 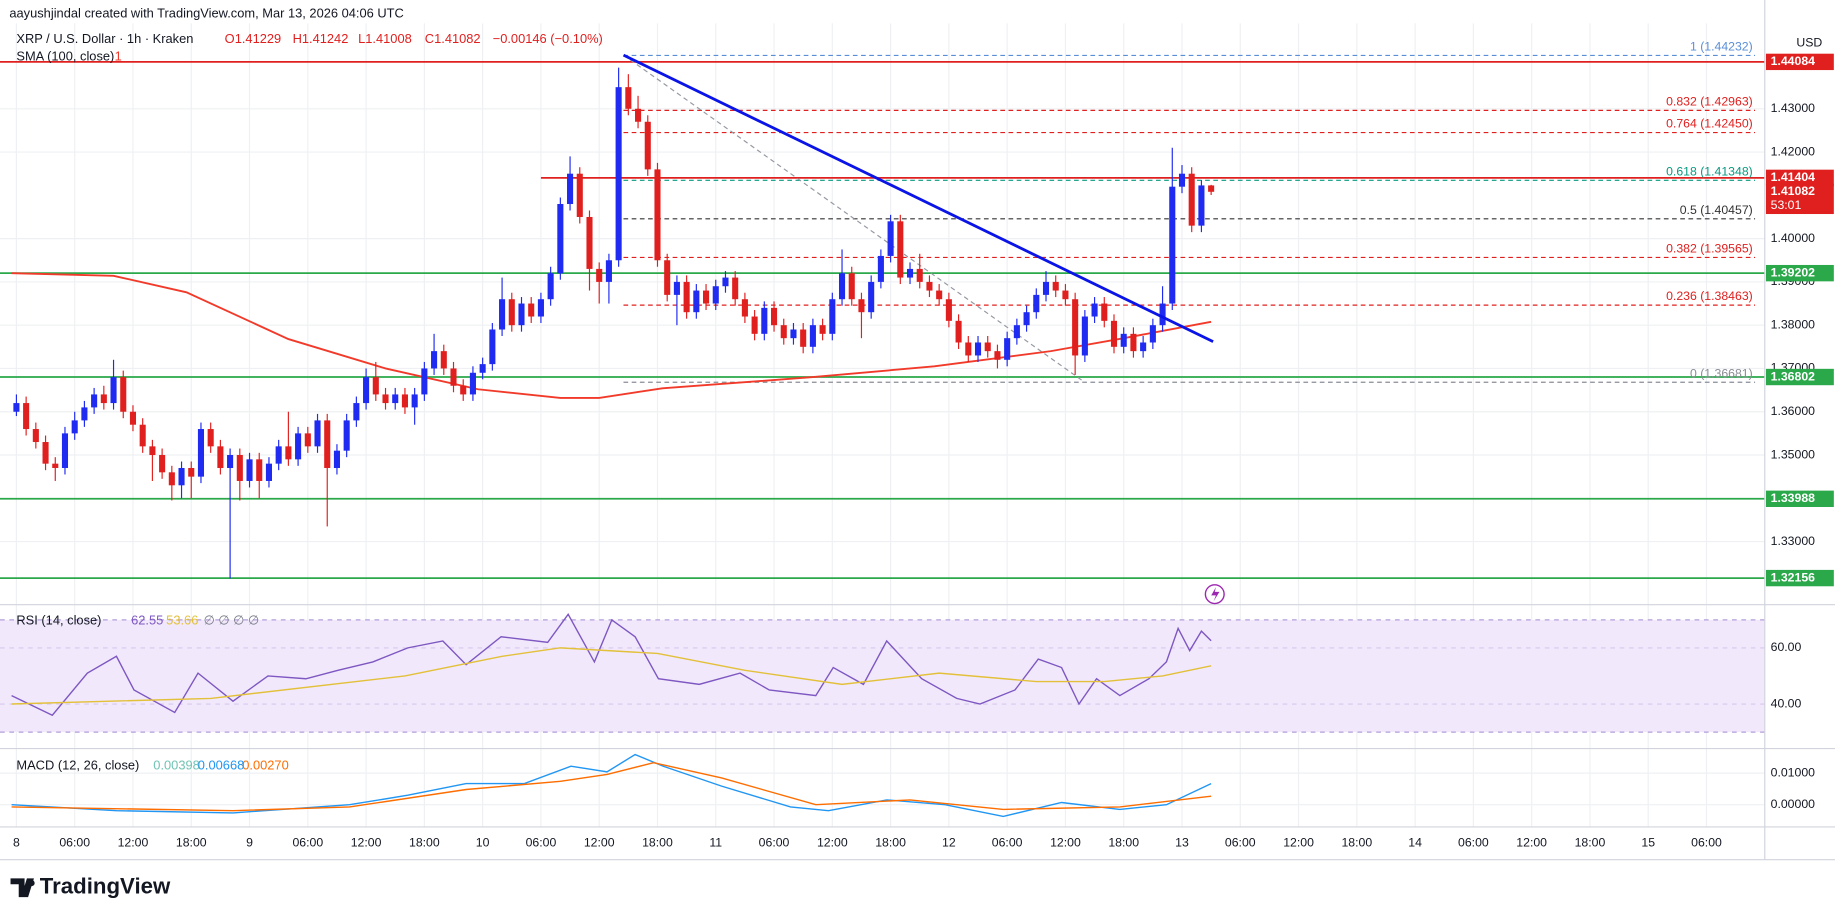 I want to click on x-tick-label: 12, so click(x=949, y=843).